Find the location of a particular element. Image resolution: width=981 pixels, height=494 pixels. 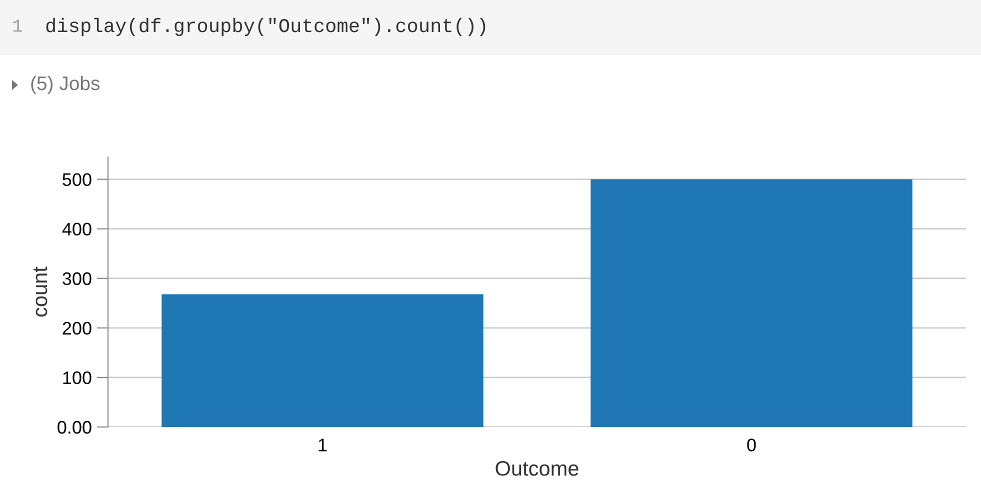

x-tick-label: 0 is located at coordinates (751, 445).